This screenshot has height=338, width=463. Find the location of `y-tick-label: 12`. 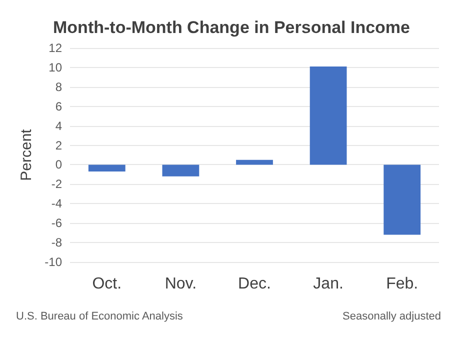

y-tick-label: 12 is located at coordinates (55, 48).